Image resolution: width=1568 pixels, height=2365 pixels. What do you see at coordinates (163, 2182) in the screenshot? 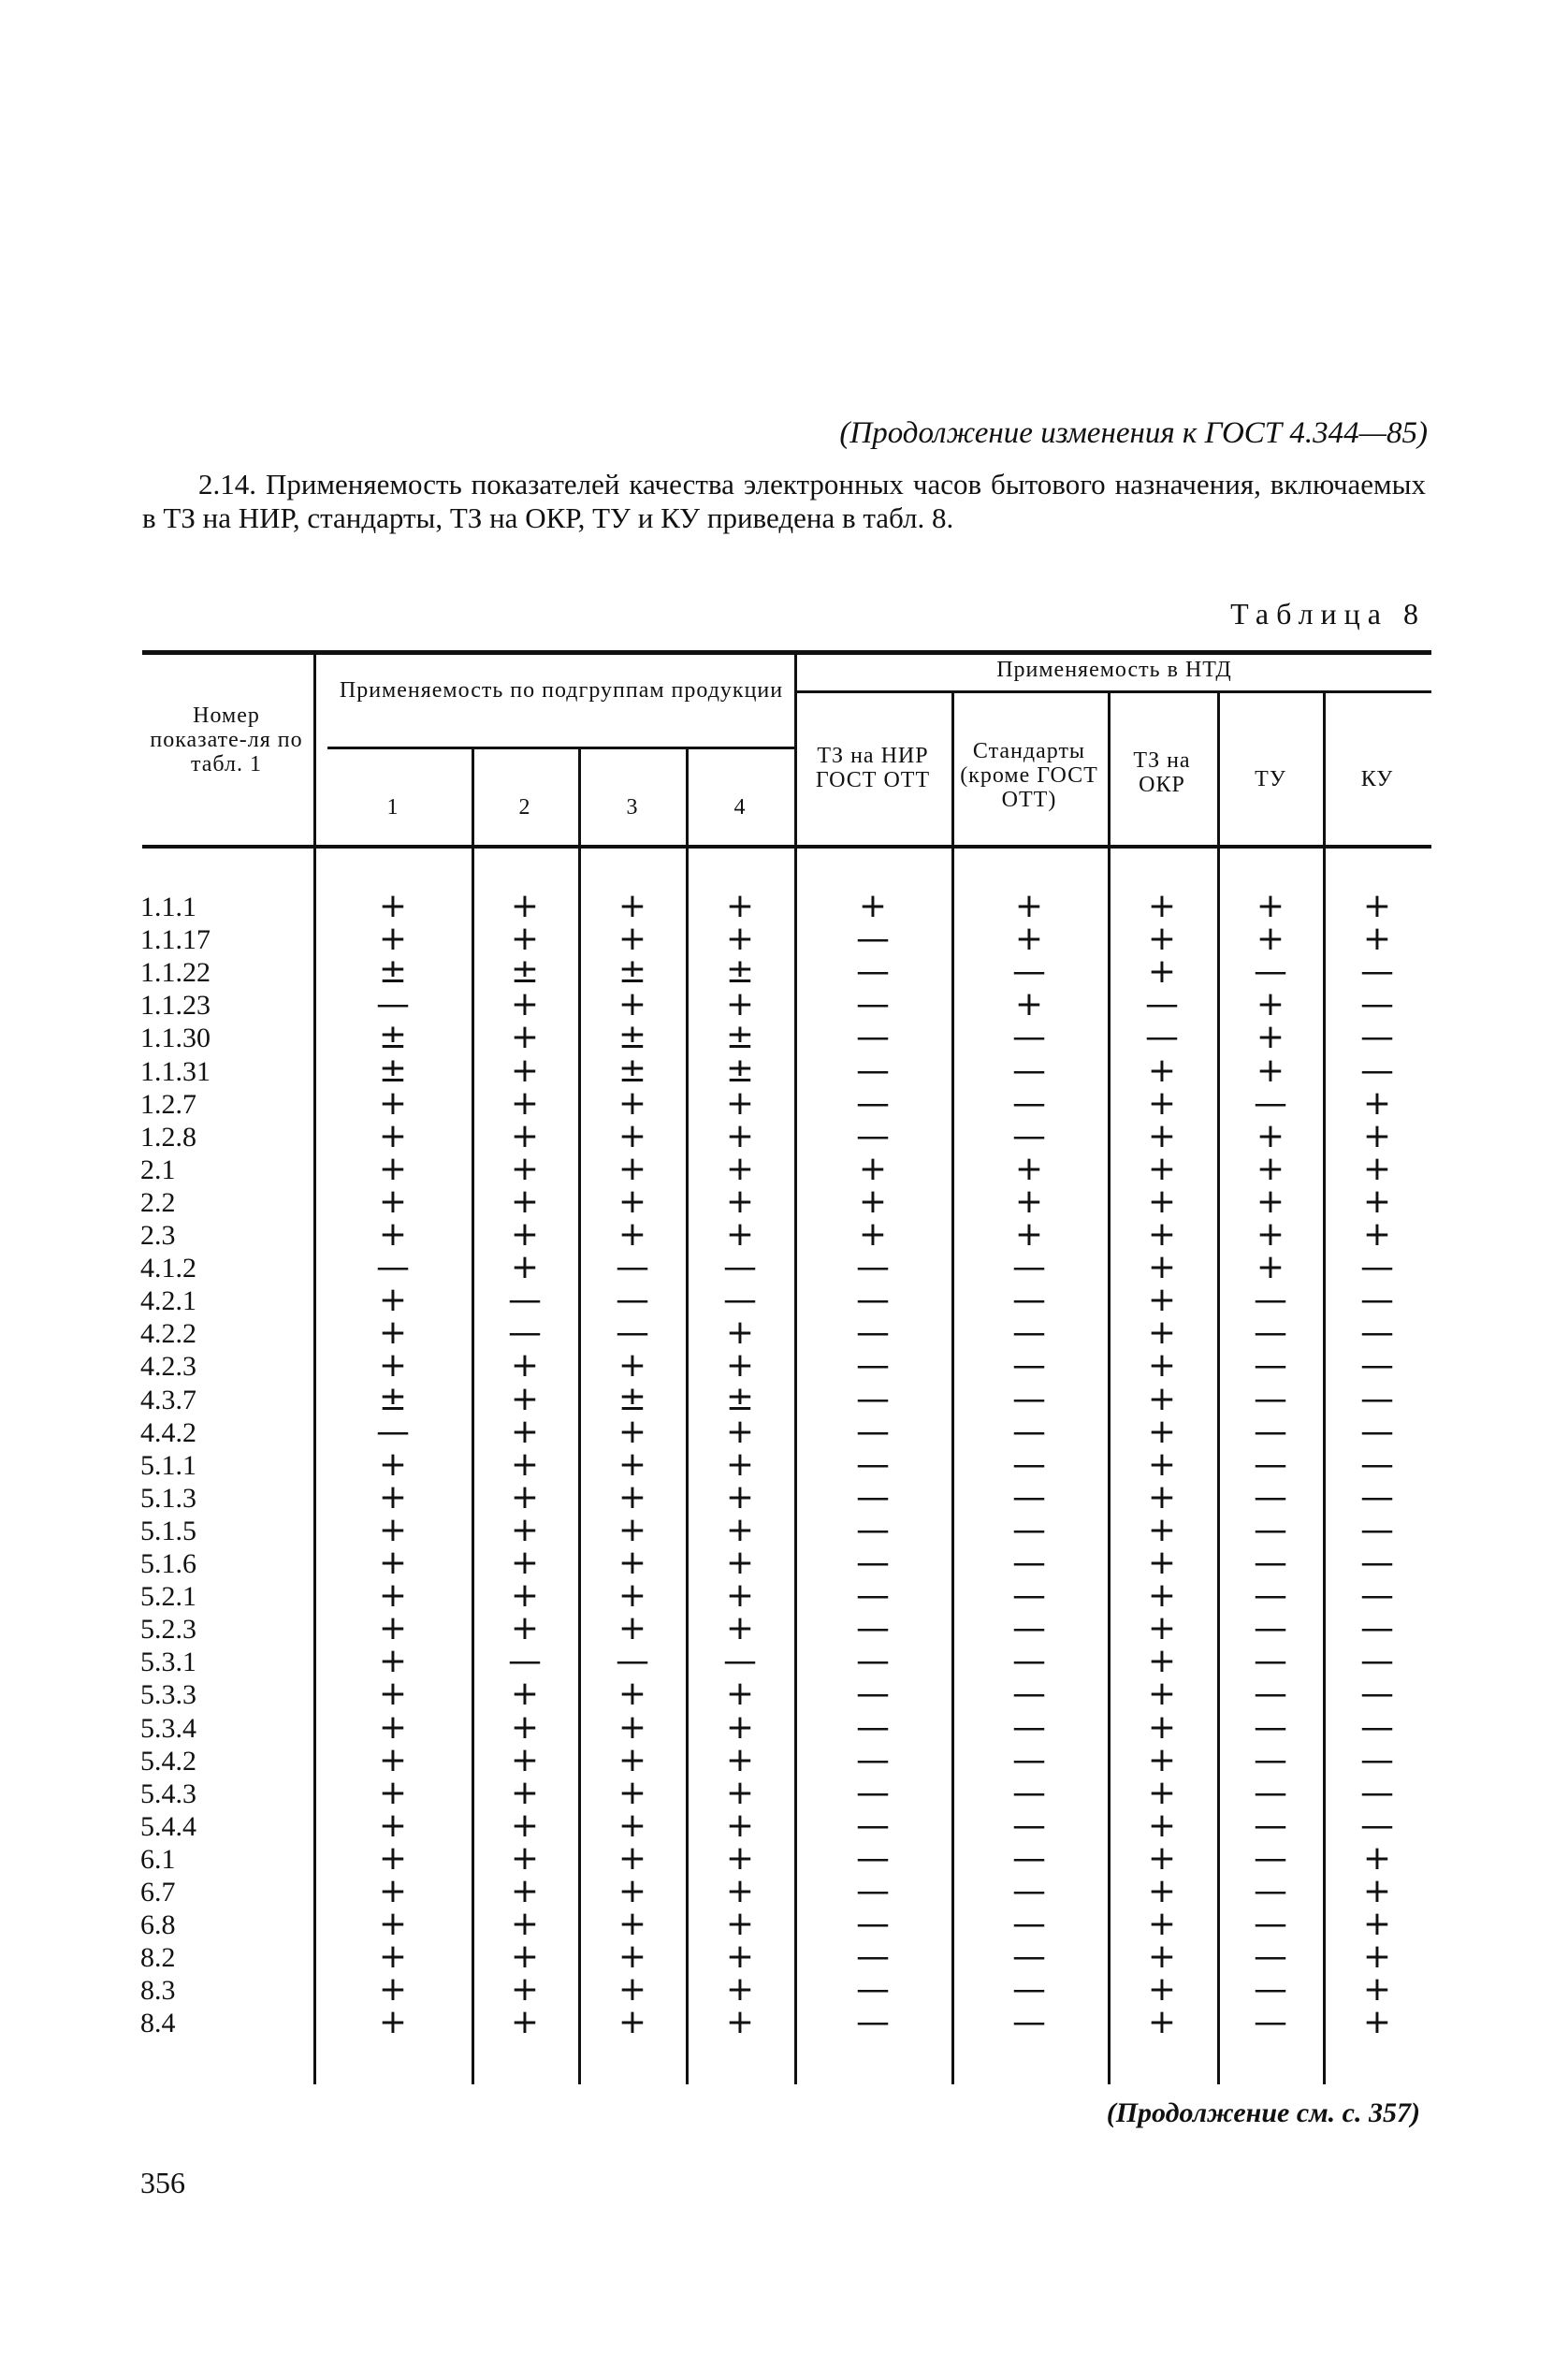
I see `page-number: 356` at bounding box center [163, 2182].